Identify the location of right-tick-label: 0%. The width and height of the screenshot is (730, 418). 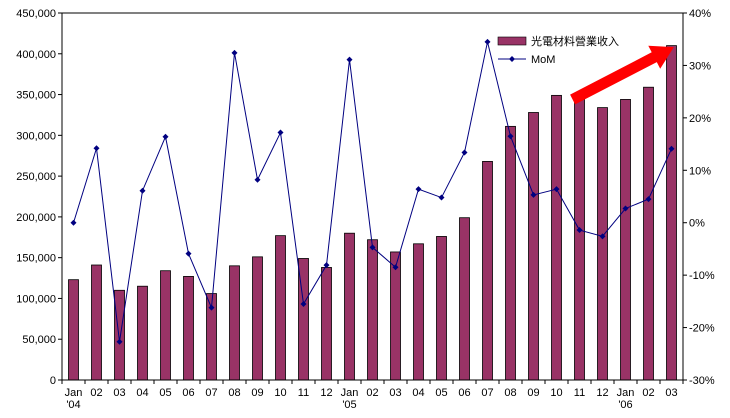
(697, 224).